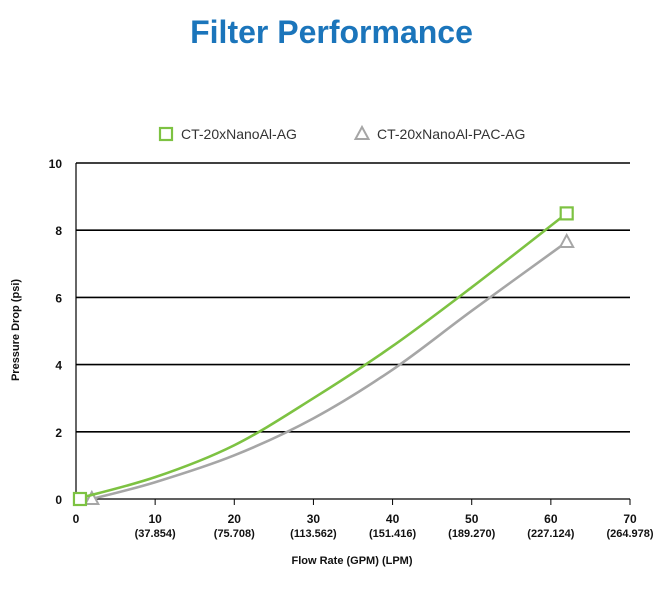  Describe the element at coordinates (471, 534) in the screenshot. I see `x-tick-sublabel: (189.270)` at that location.